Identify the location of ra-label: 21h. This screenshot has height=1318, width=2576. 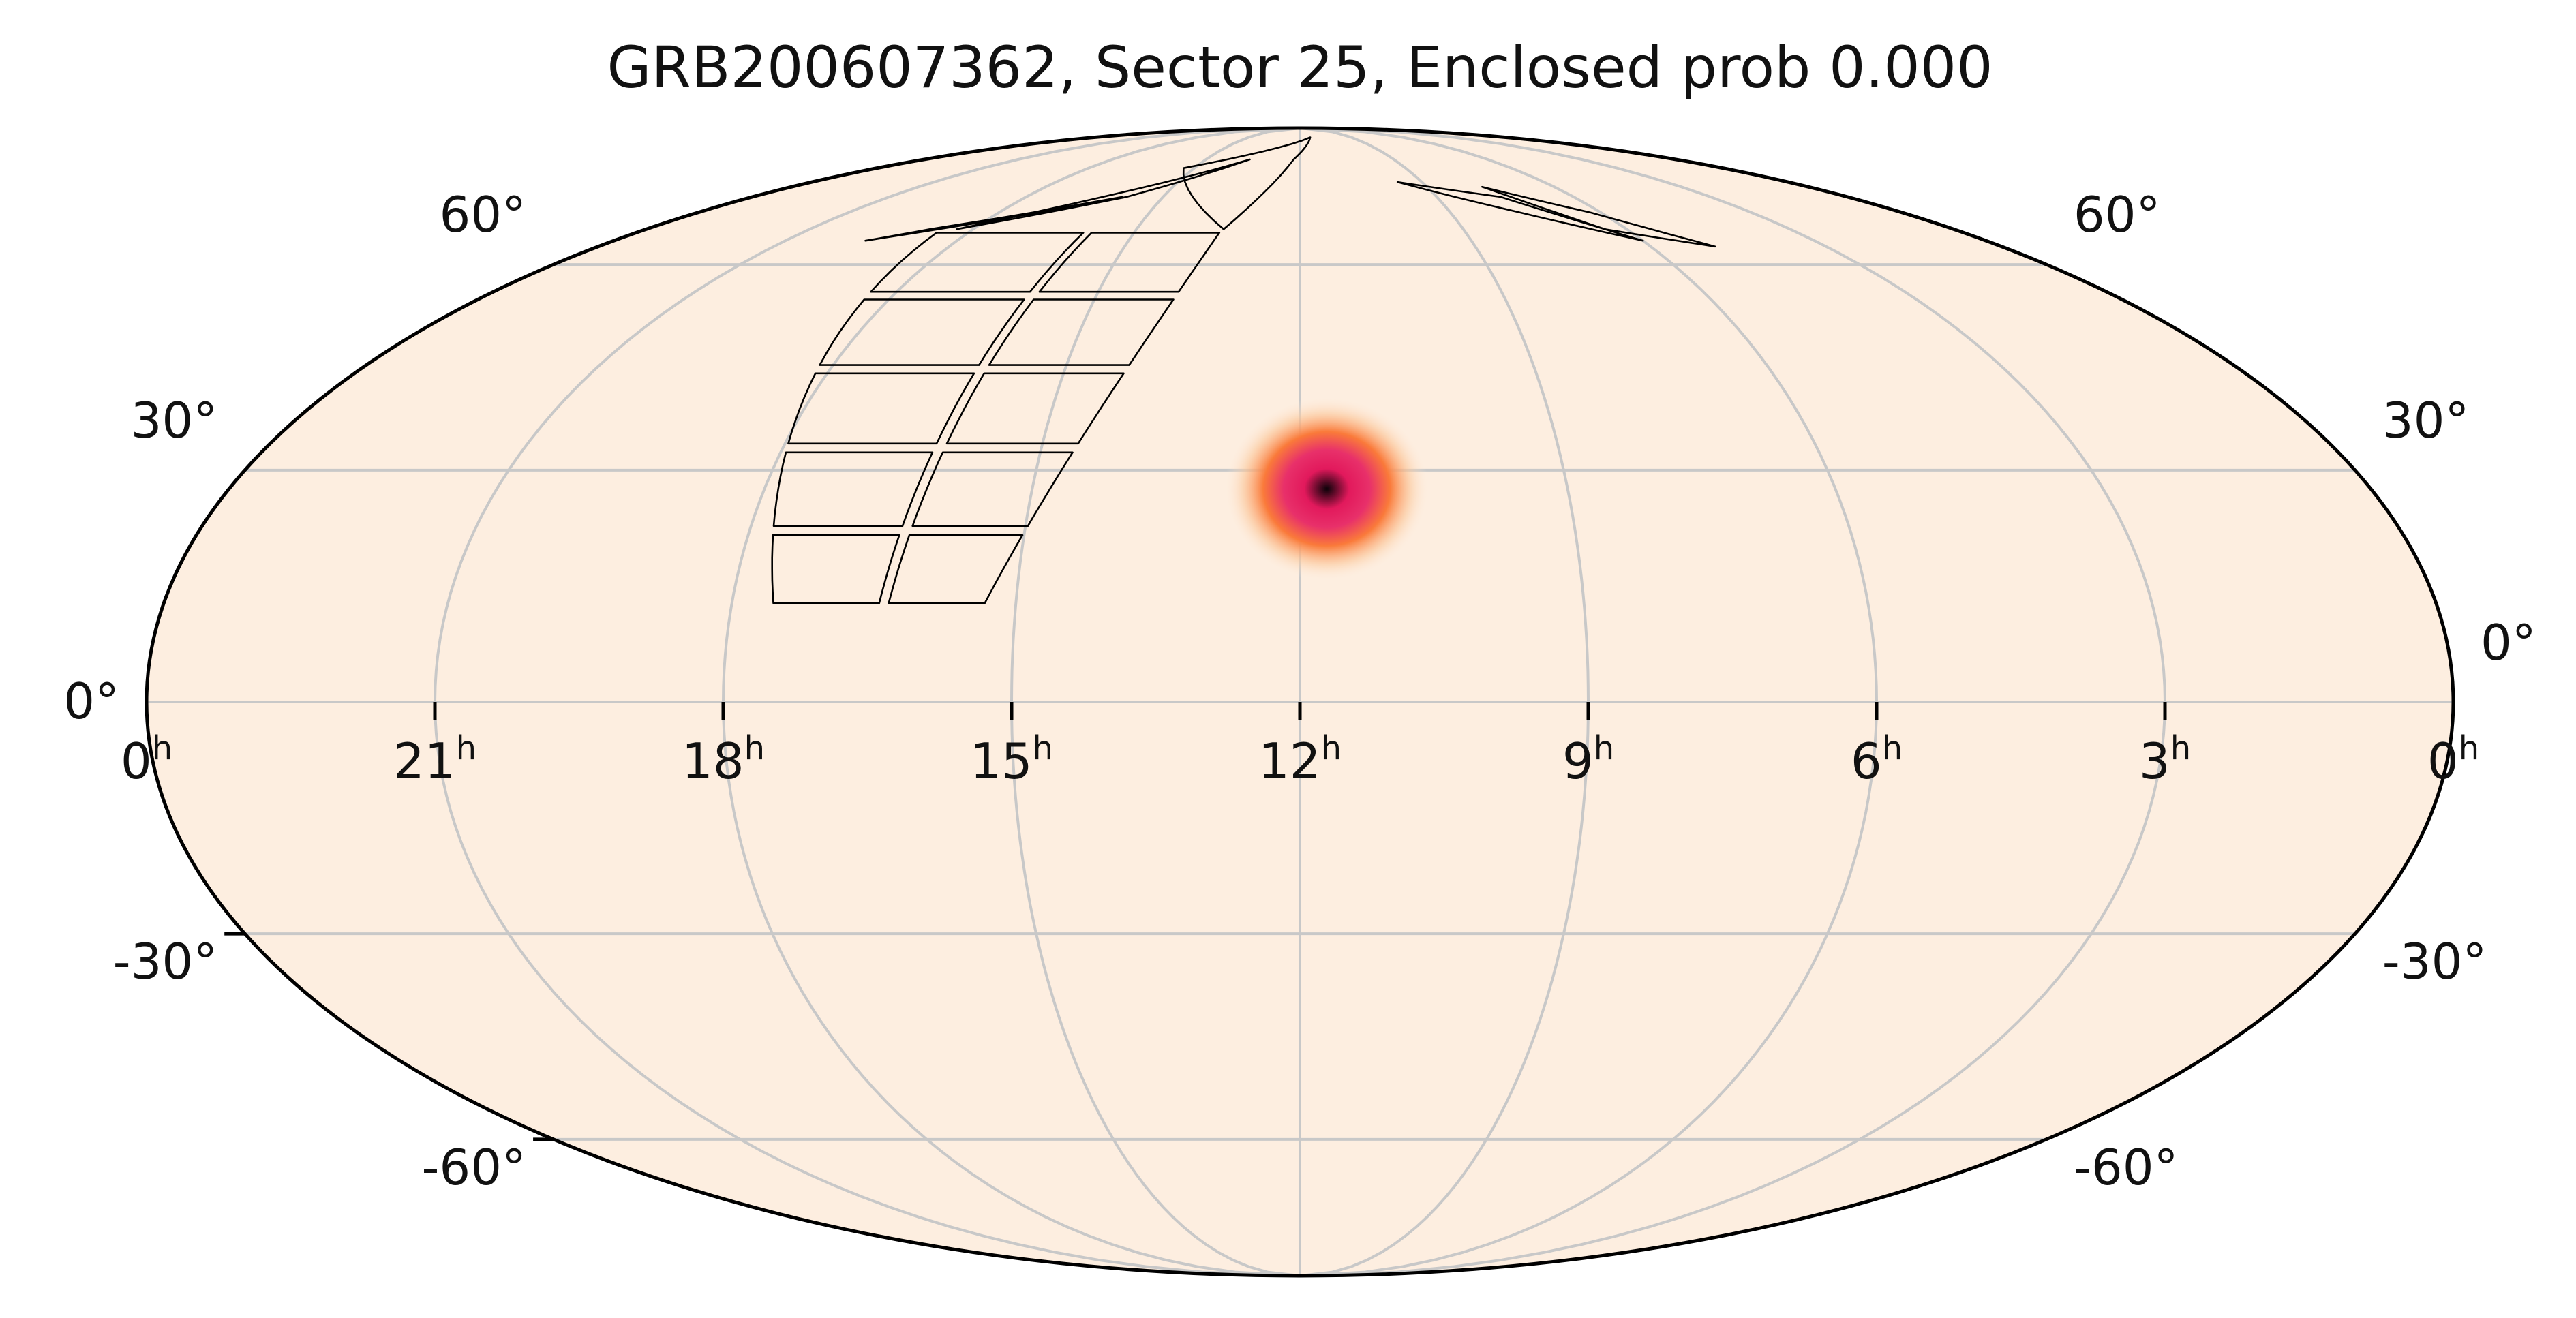
(435, 759).